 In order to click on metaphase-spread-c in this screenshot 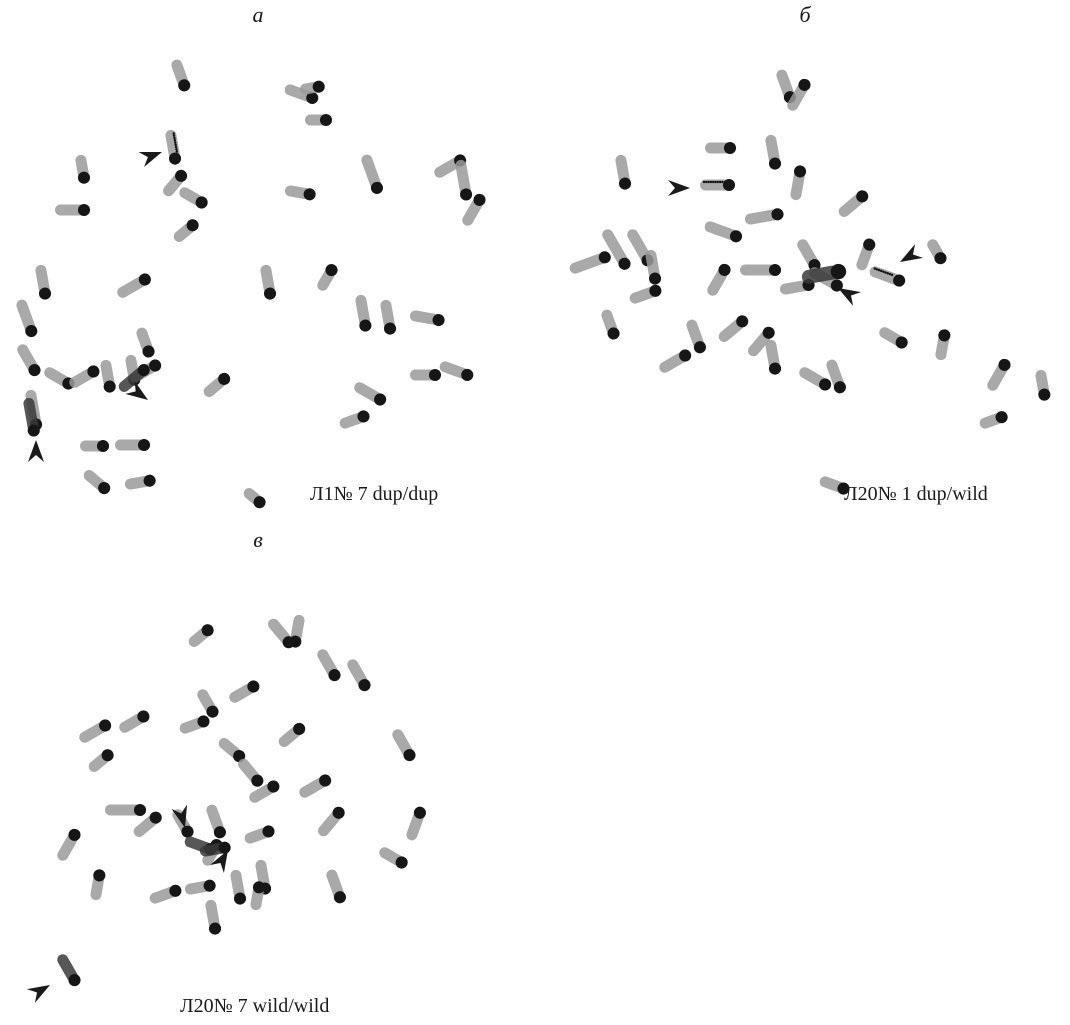, I will do `click(226, 808)`.